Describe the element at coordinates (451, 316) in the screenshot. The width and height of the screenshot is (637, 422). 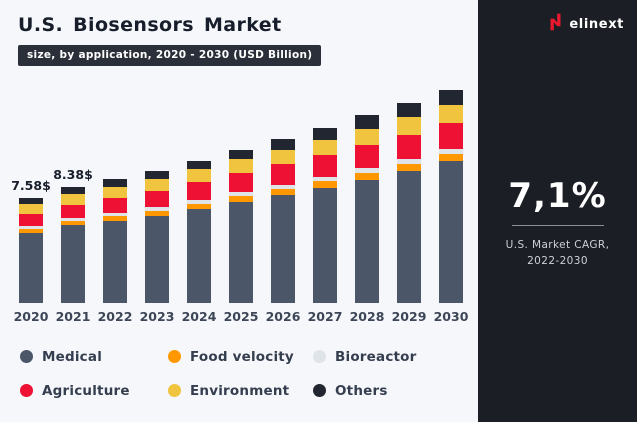
I see `year-label-2030: 2030` at that location.